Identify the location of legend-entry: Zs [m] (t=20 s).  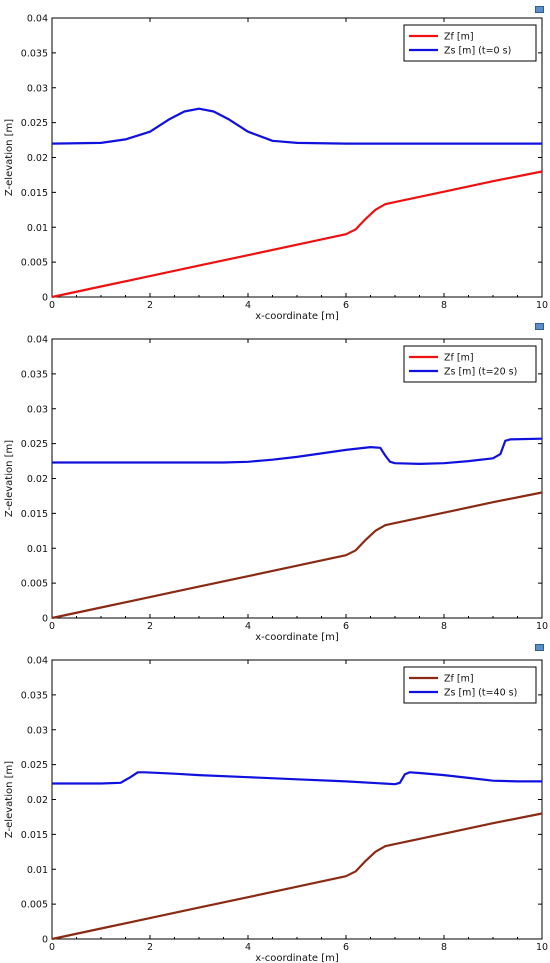
(480, 372).